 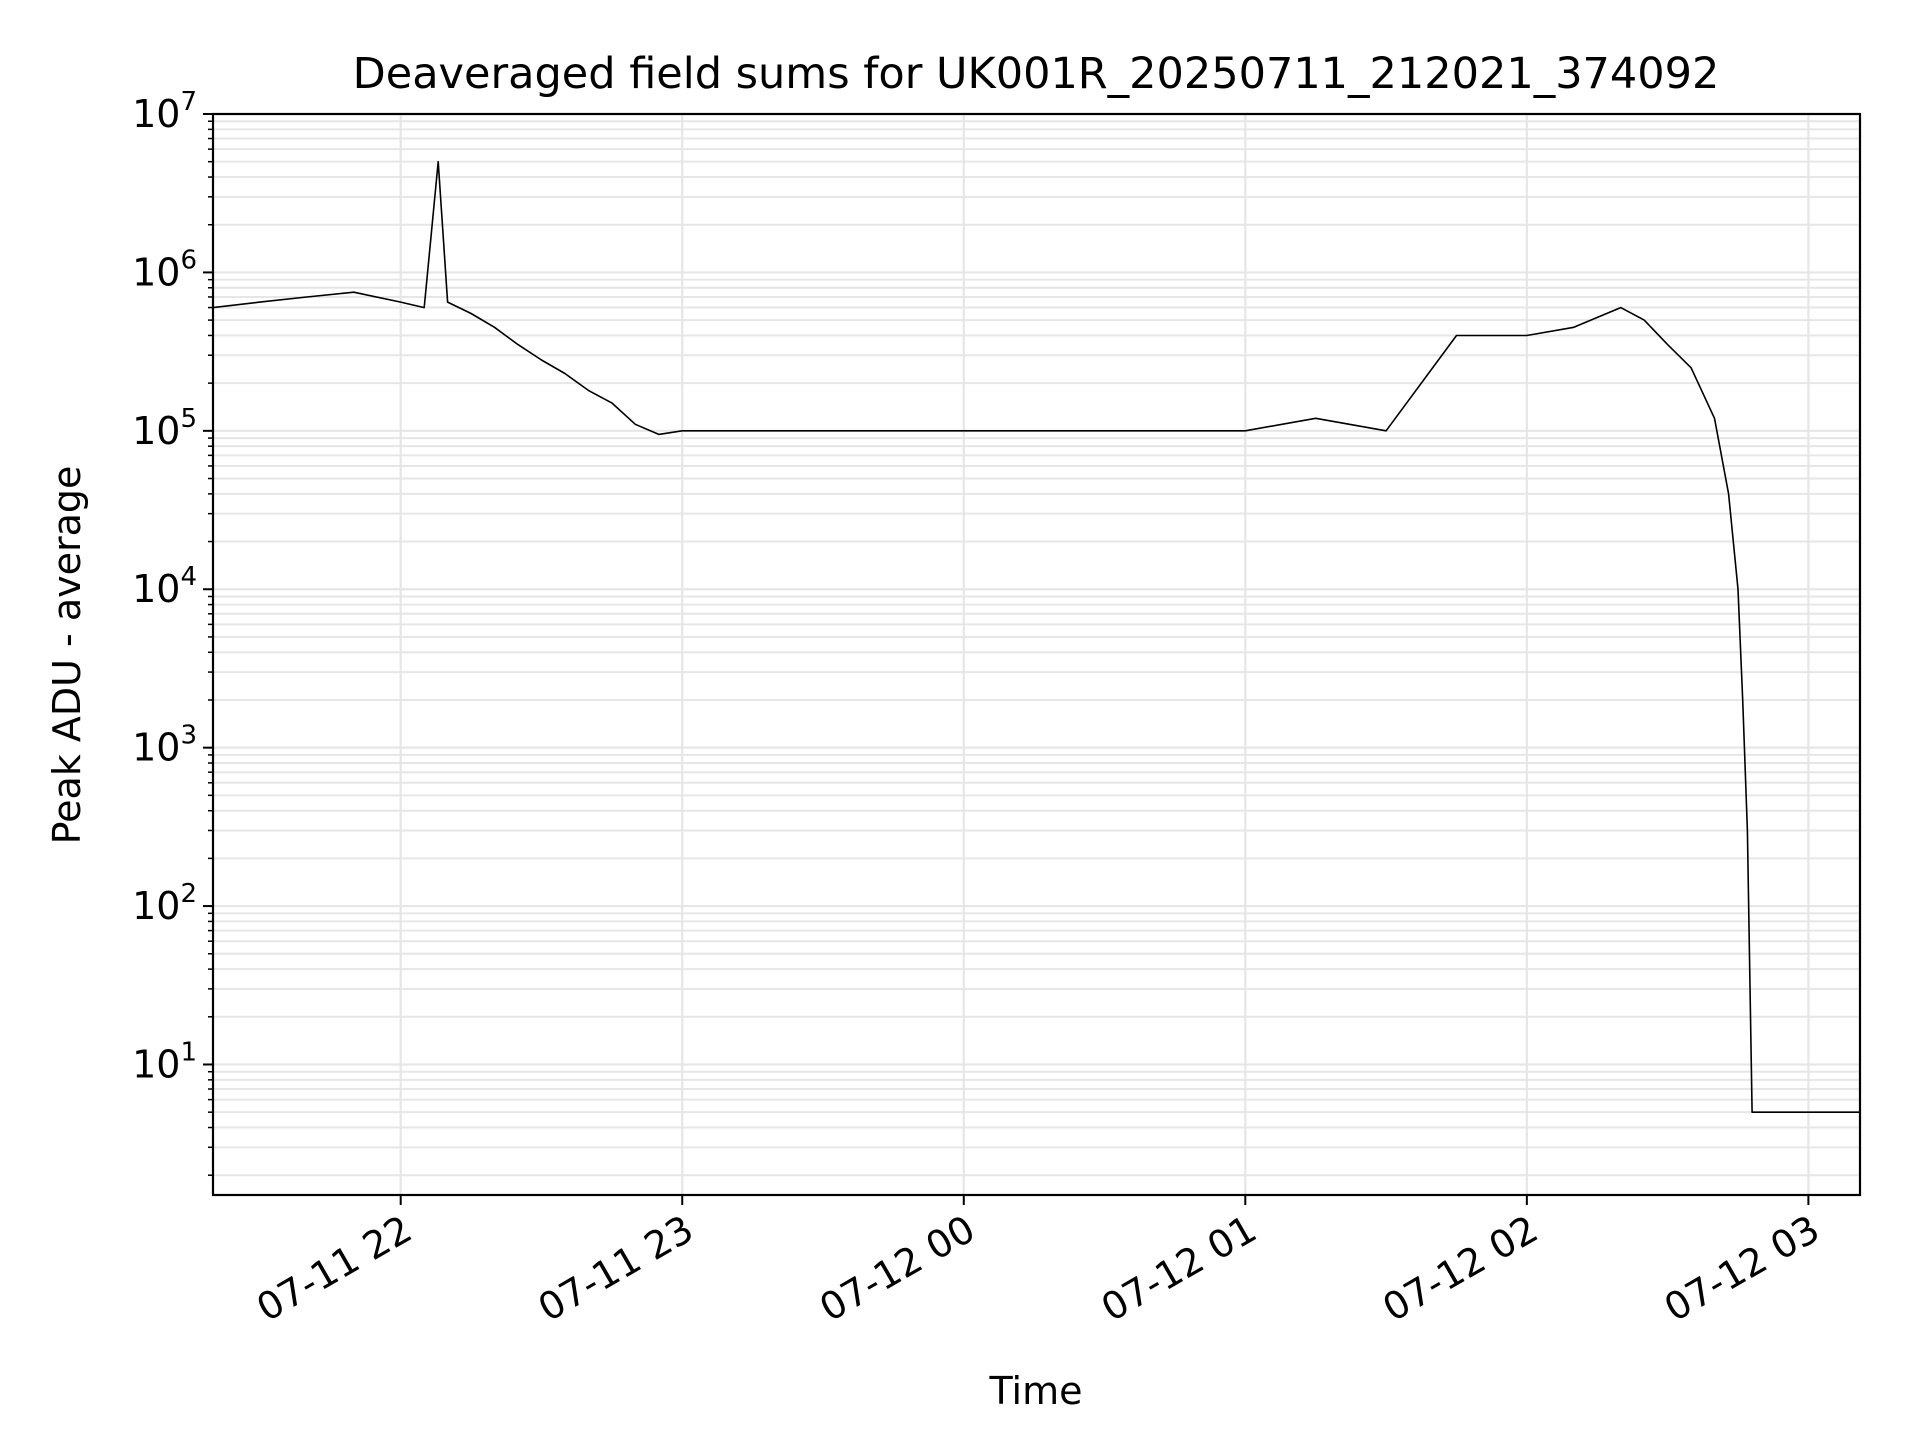 I want to click on x-tick-label: 07-11 22, so click(x=334, y=1269).